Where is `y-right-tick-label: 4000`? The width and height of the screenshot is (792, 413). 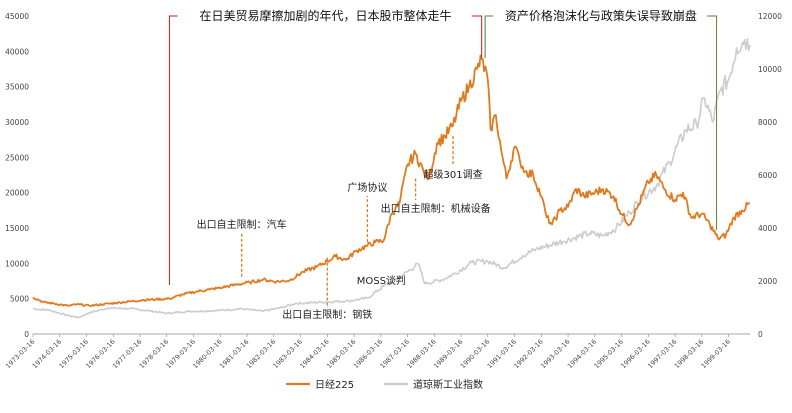
y-right-tick-label: 4000 is located at coordinates (767, 228).